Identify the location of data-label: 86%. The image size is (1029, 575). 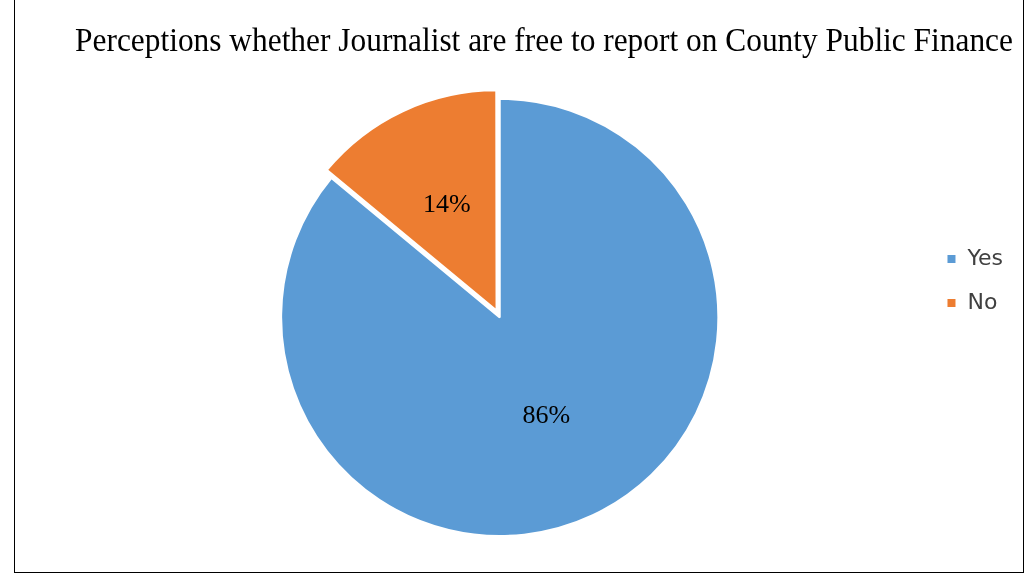
(546, 415).